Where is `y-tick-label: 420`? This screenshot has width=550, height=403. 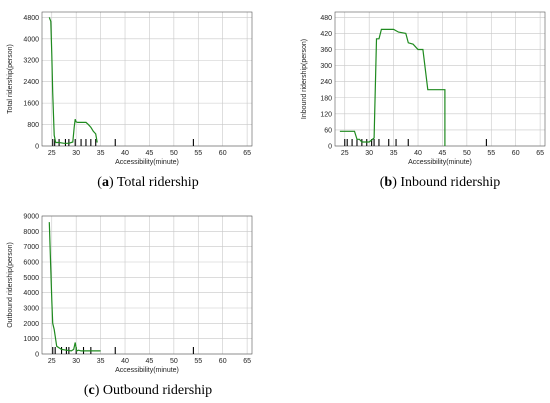 y-tick-label: 420 is located at coordinates (326, 34).